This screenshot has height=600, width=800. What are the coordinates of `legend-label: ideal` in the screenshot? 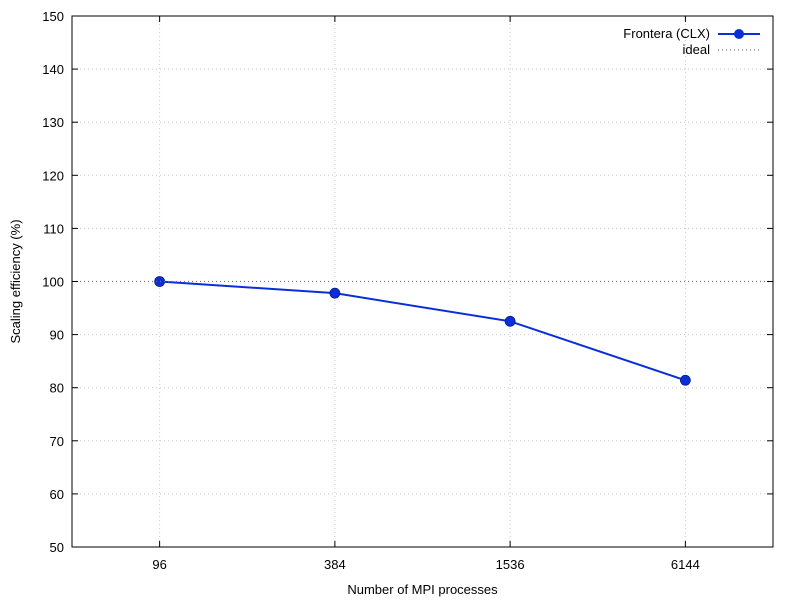 It's located at (697, 49).